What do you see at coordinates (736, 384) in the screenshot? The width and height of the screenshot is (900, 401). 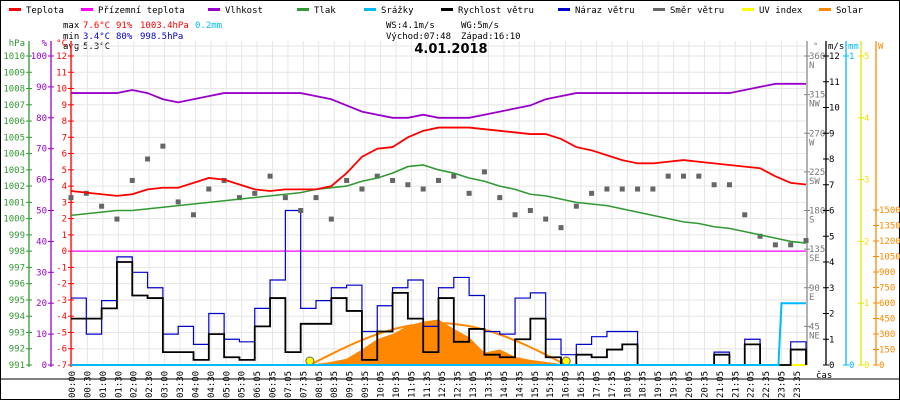 I see `x-tick-label: 21:35` at bounding box center [736, 384].